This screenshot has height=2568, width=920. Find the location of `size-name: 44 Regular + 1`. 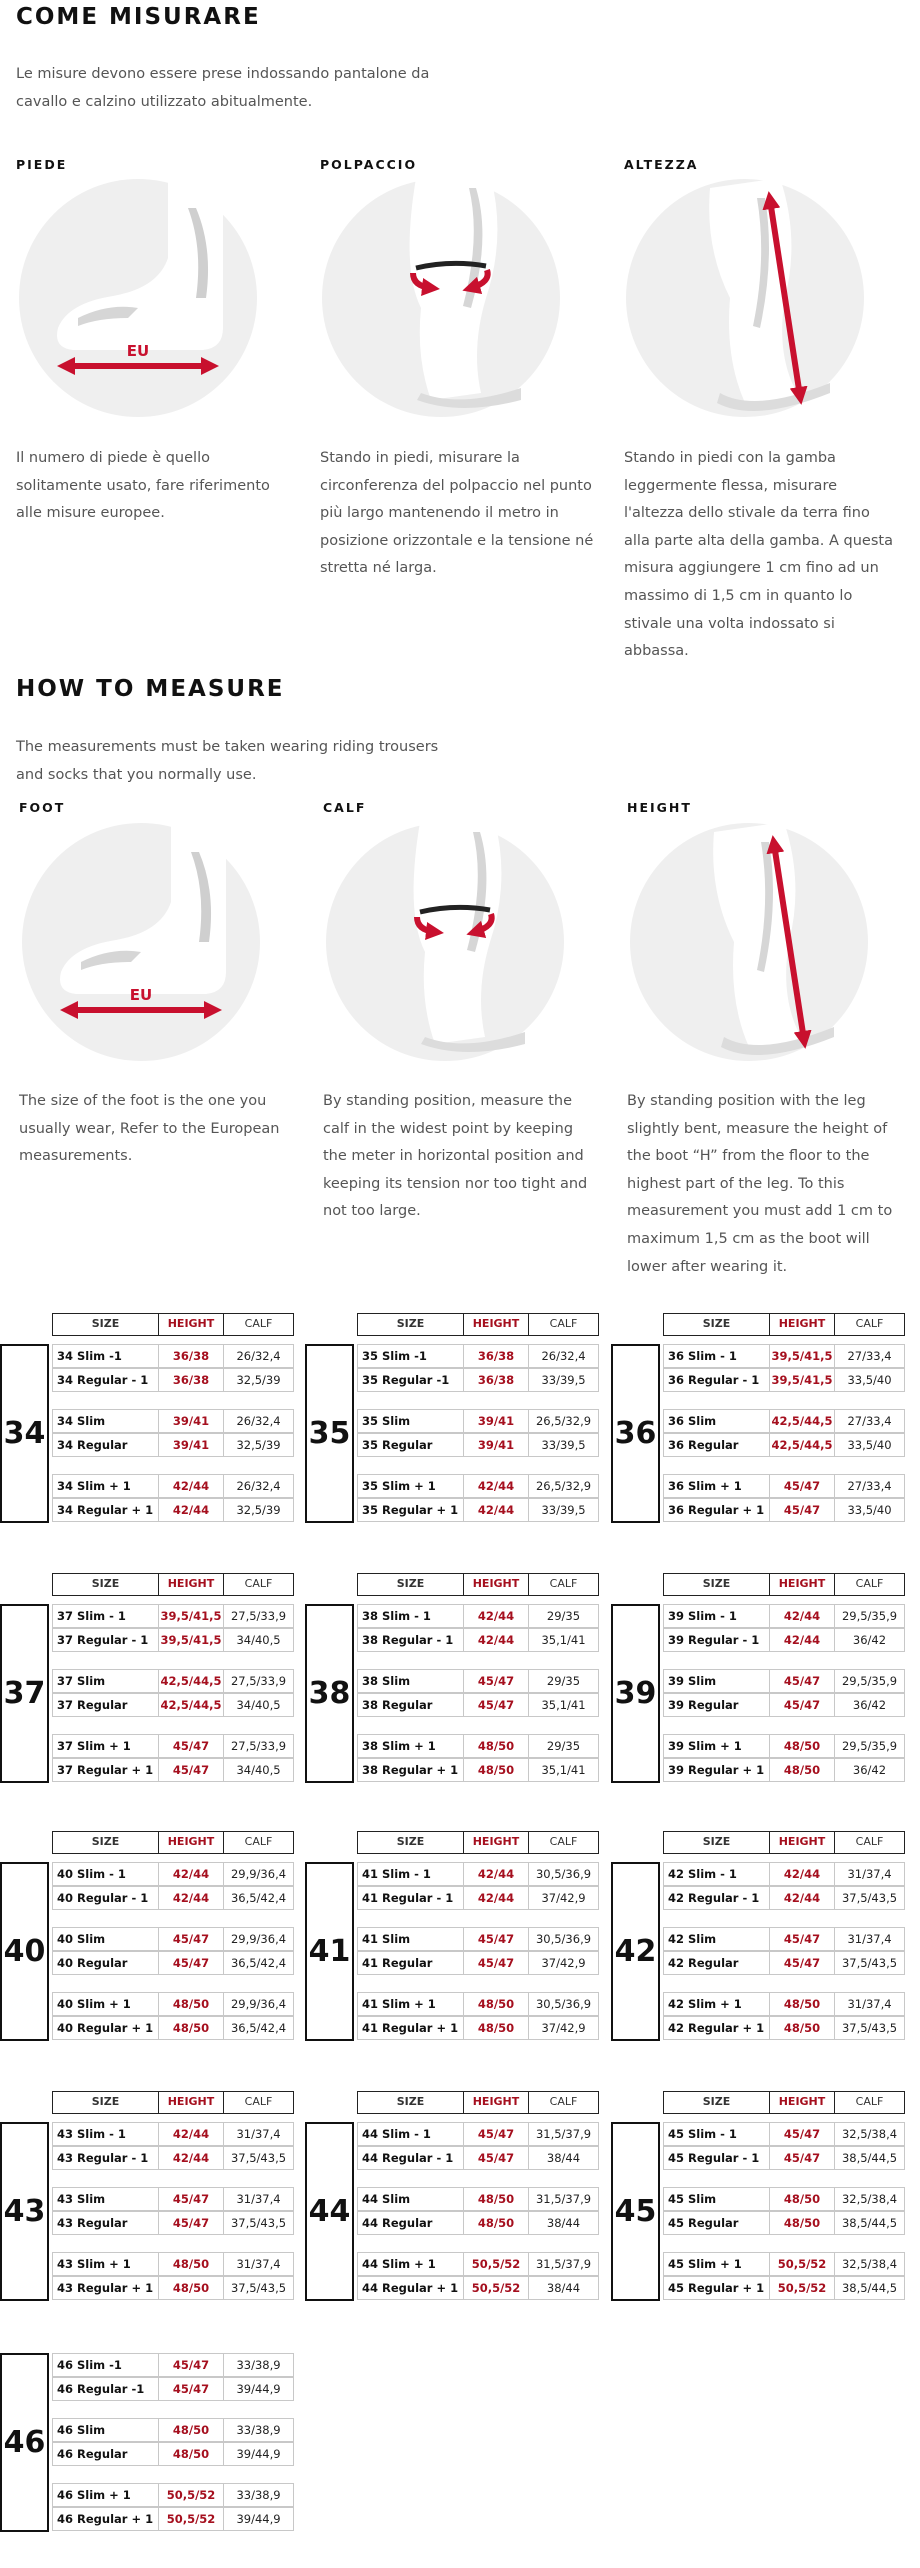

size-name: 44 Regular + 1 is located at coordinates (410, 2288).